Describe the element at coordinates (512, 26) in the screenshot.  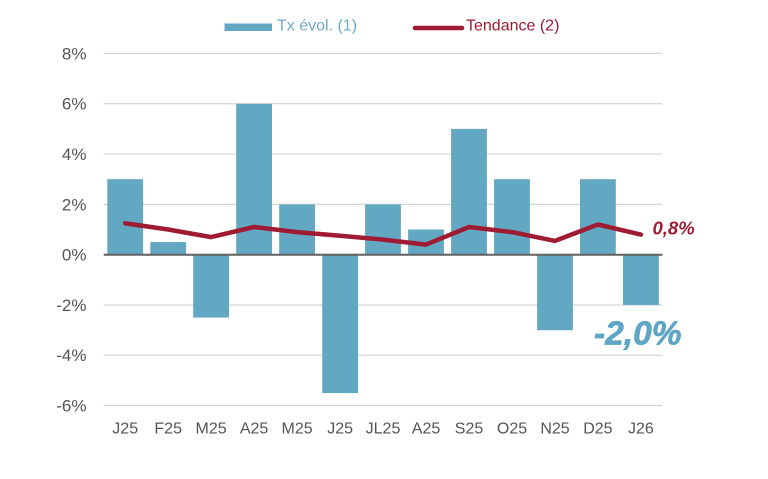
I see `svg-text: Tendance (2)` at that location.